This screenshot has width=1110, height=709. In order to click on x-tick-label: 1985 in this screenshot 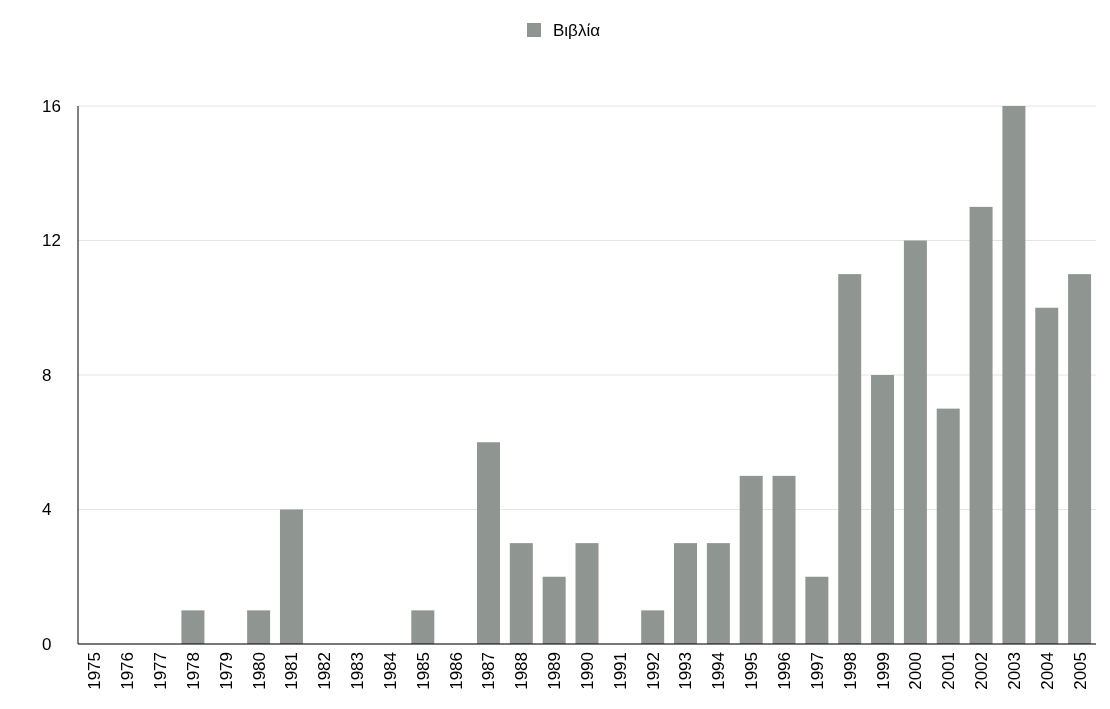, I will do `click(423, 671)`.